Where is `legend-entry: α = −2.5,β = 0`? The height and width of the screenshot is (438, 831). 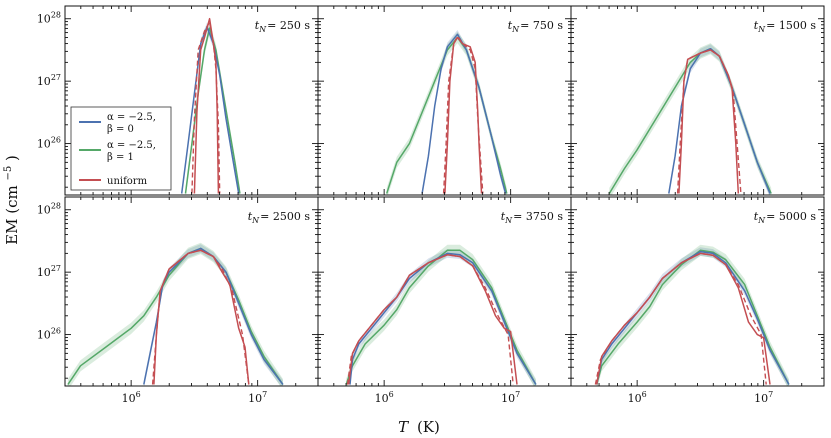
legend-entry: α = −2.5,β = 0 is located at coordinates (117, 123).